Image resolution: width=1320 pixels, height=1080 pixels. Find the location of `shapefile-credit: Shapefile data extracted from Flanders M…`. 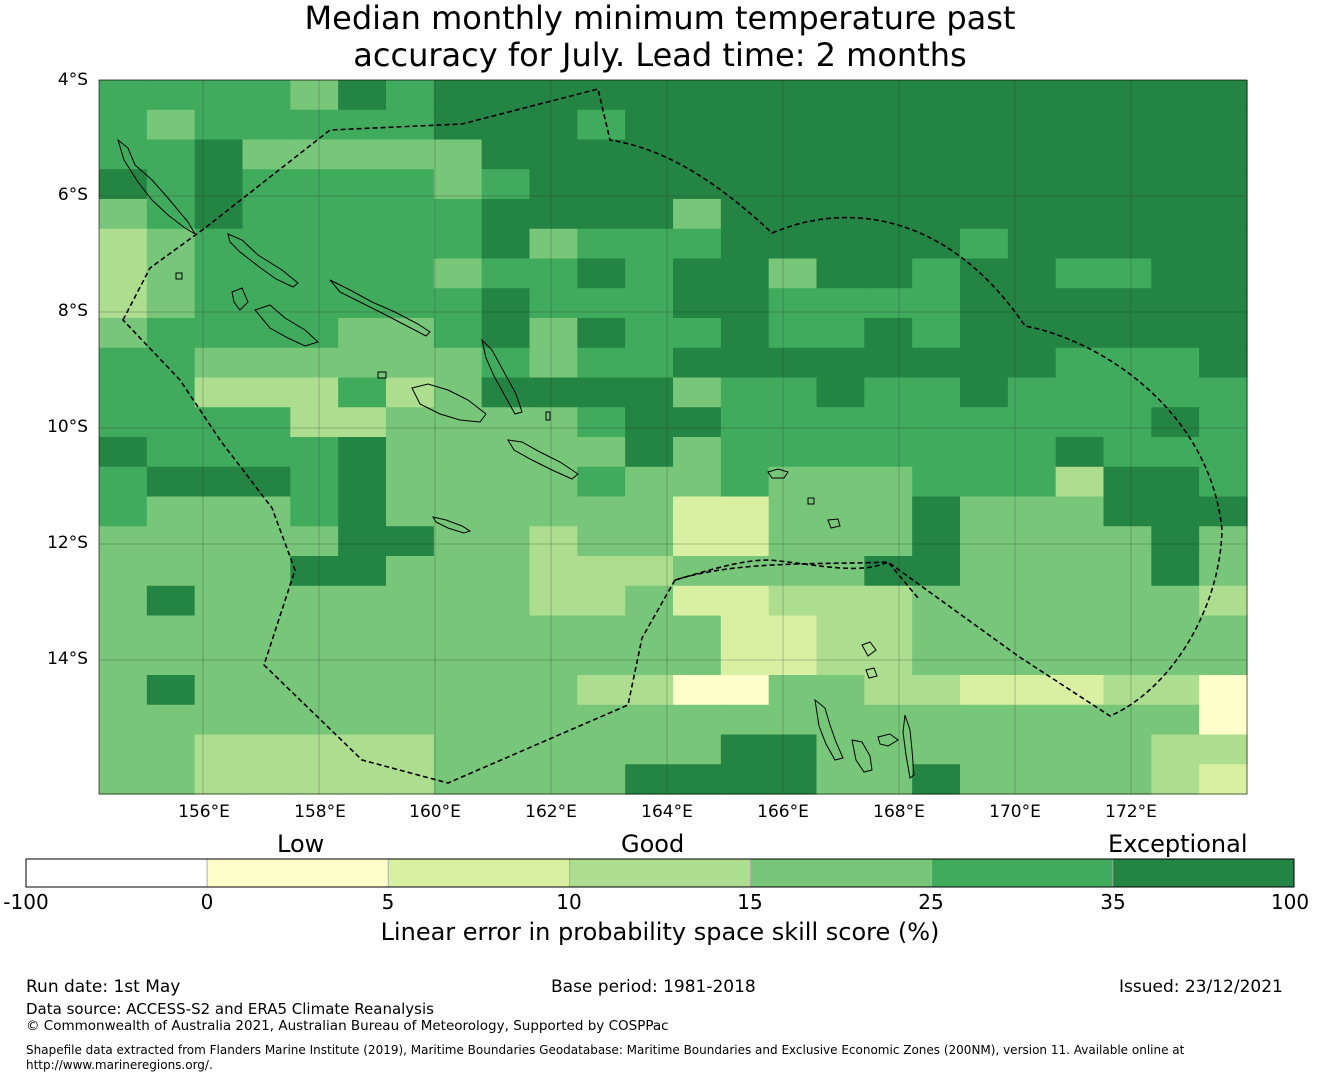

shapefile-credit: Shapefile data extracted from Flanders M… is located at coordinates (656, 1058).